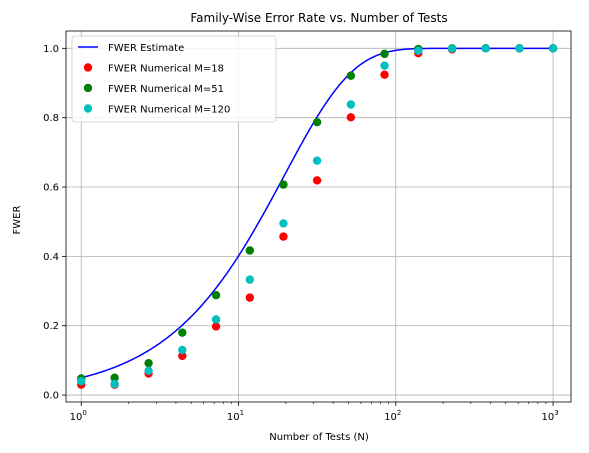 The height and width of the screenshot is (453, 589). I want to click on y-tick-label: 0.6, so click(51, 188).